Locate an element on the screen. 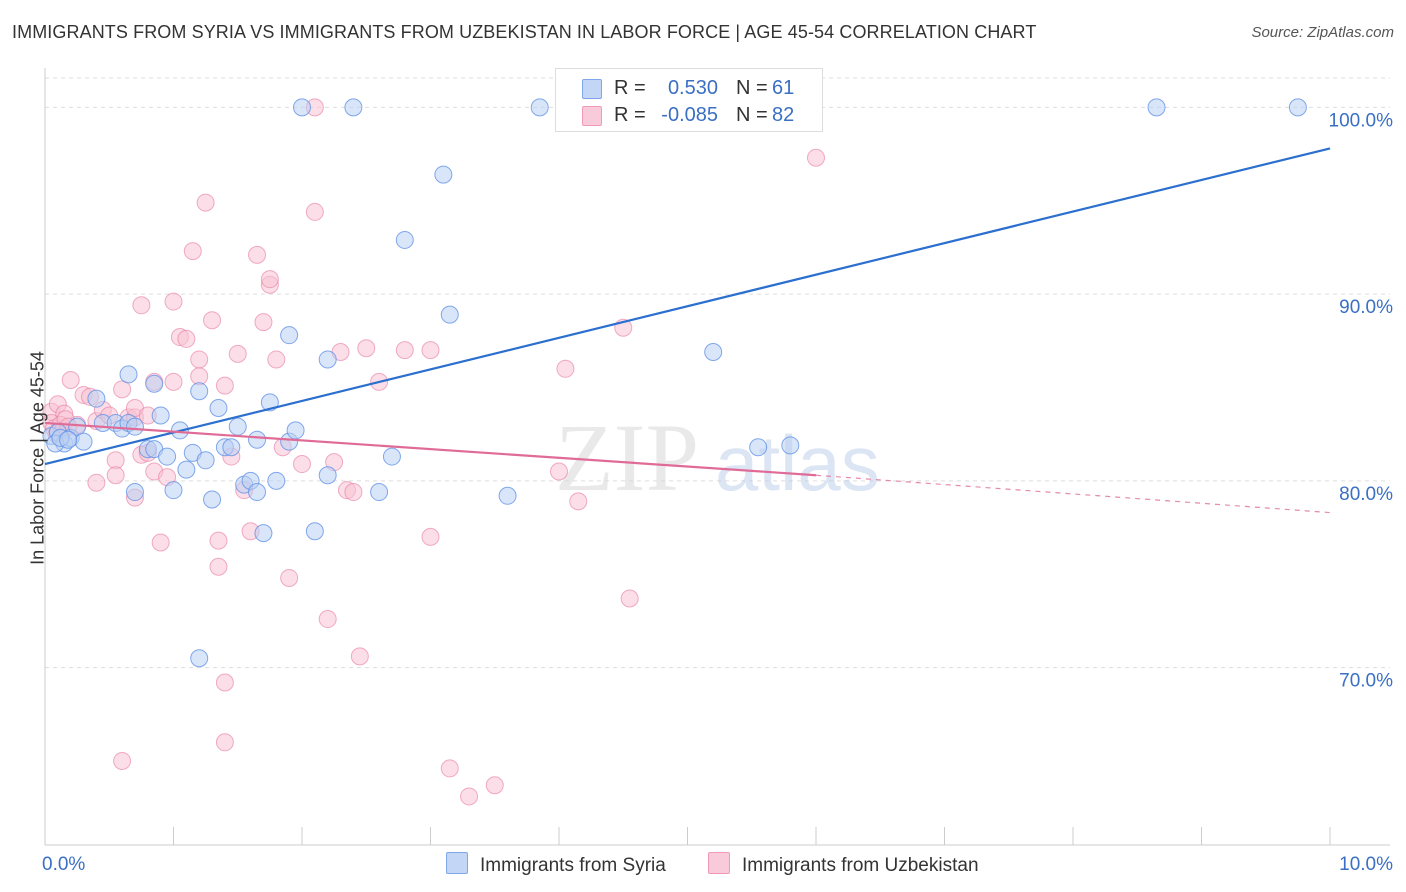 The image size is (1406, 892). x-tick-label-max: 10.0% is located at coordinates (1366, 864).